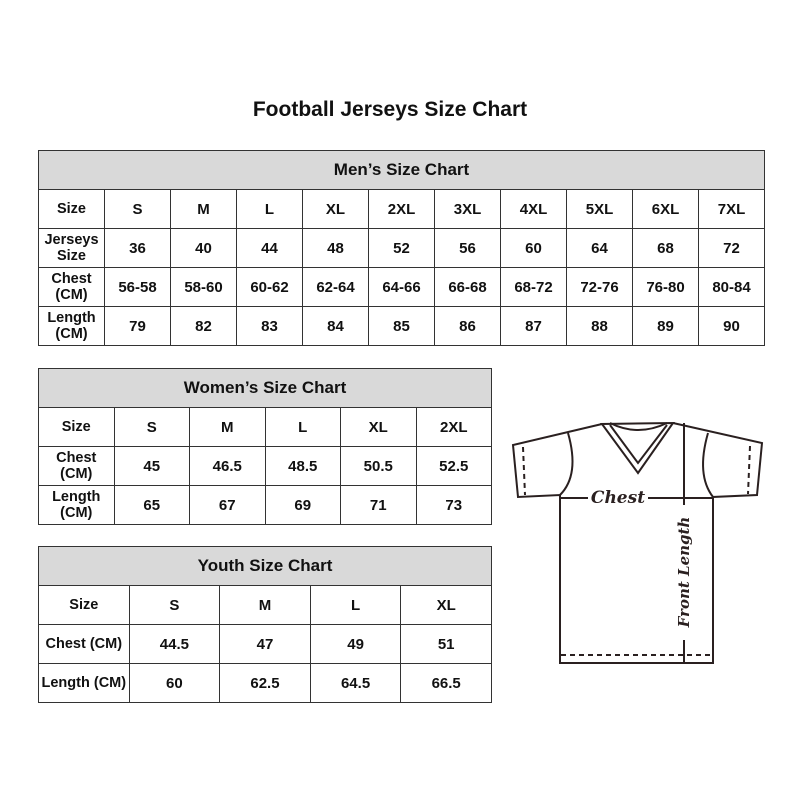  Describe the element at coordinates (665, 248) in the screenshot. I see `table-cell: 68` at that location.